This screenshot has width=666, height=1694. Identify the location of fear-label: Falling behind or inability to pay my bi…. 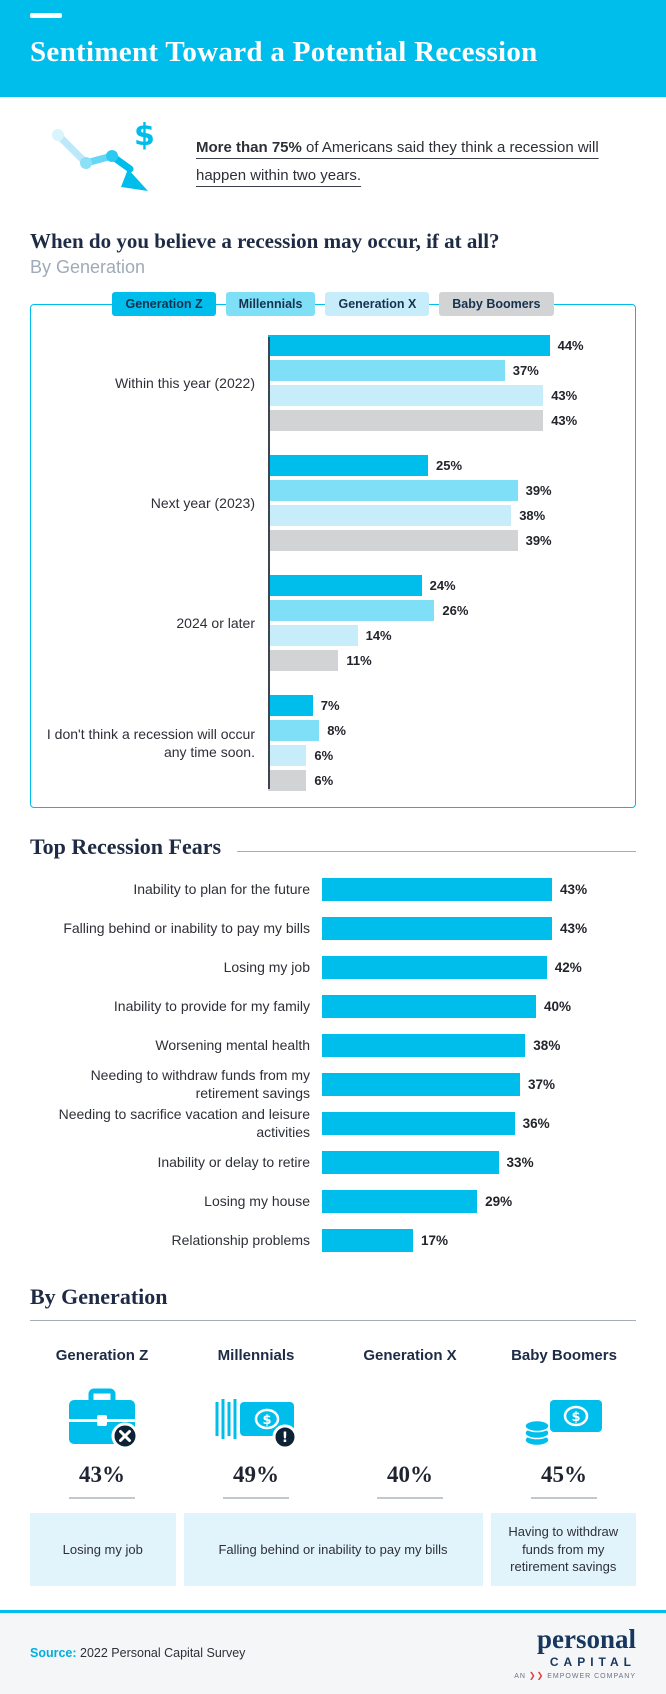
(186, 927).